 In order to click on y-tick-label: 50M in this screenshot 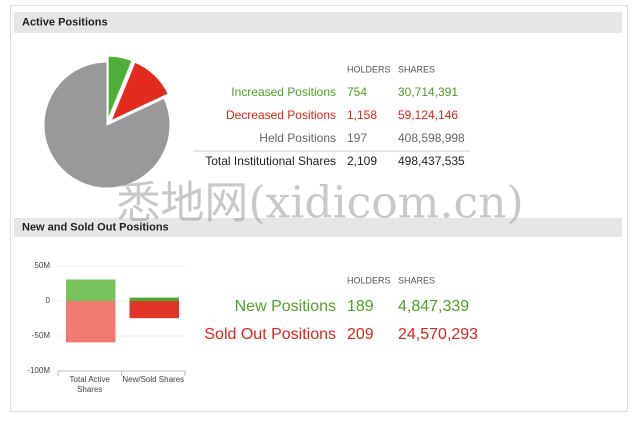, I will do `click(42, 265)`.